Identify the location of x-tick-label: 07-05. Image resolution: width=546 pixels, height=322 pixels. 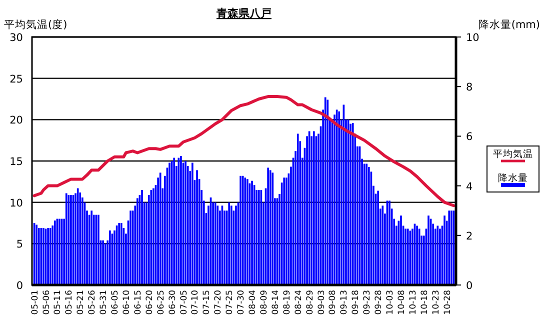
(184, 302).